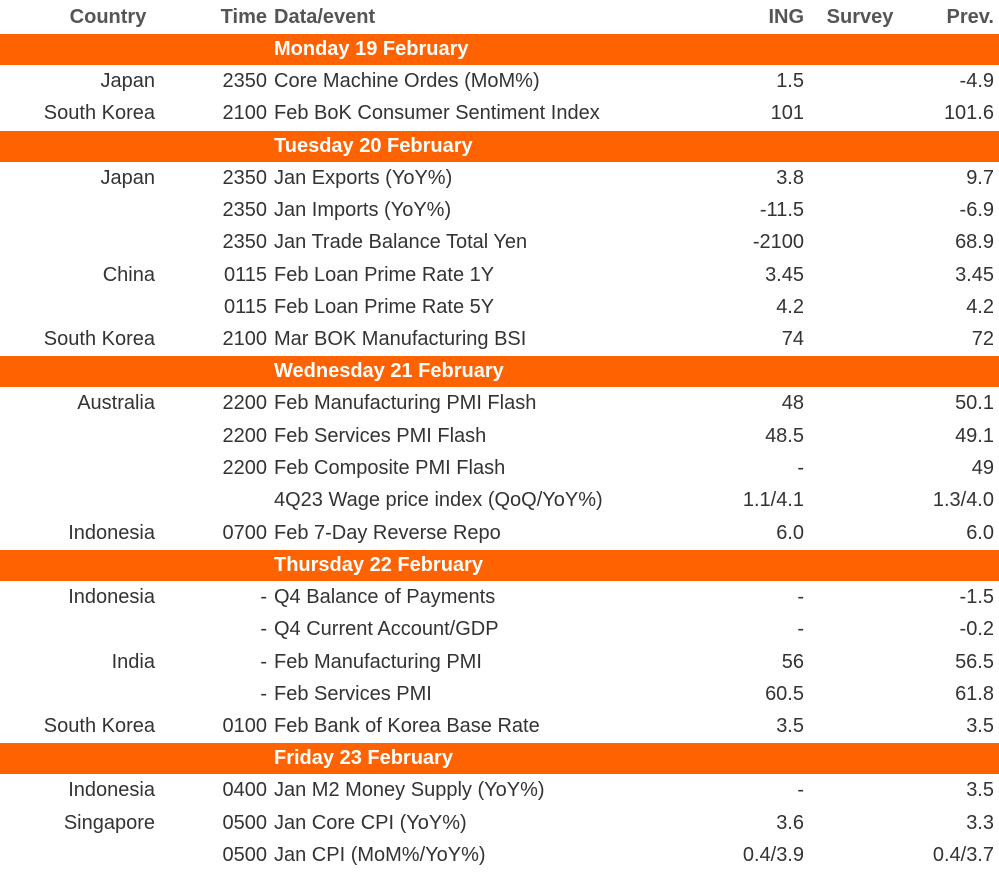  What do you see at coordinates (363, 177) in the screenshot?
I see `event-cell: Jan Exports (YoY%)` at bounding box center [363, 177].